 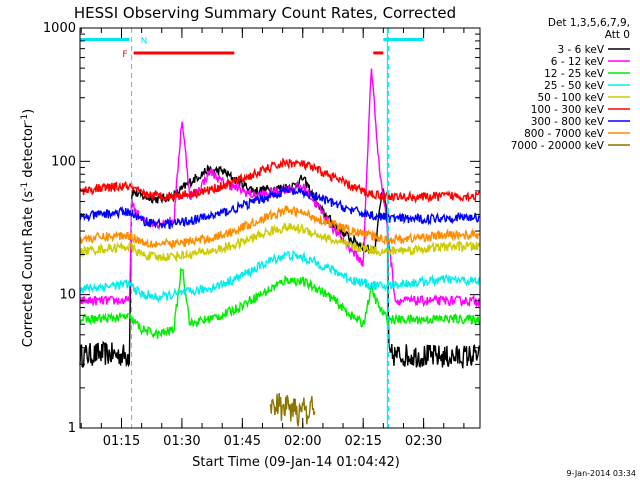 What do you see at coordinates (181, 441) in the screenshot?
I see `x-tick-label-2: 01:30` at bounding box center [181, 441].